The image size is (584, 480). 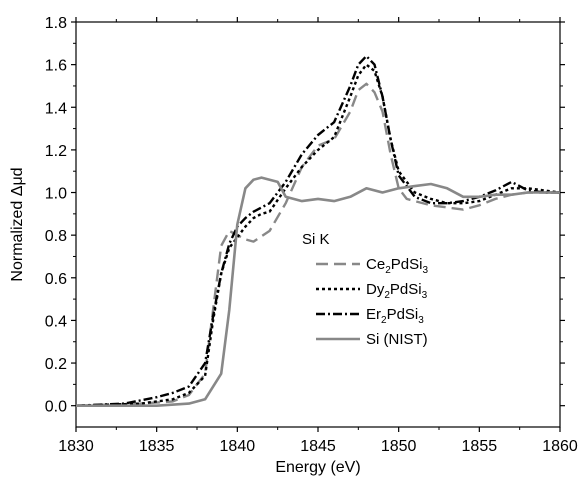 What do you see at coordinates (480, 446) in the screenshot?
I see `x-tick-label: 1855` at bounding box center [480, 446].